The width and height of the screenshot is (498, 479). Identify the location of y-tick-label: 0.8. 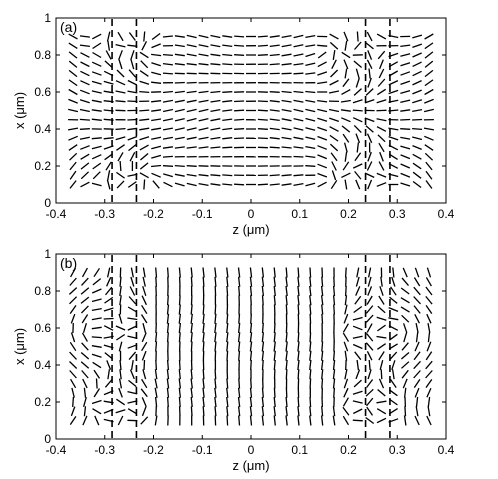
(42, 291).